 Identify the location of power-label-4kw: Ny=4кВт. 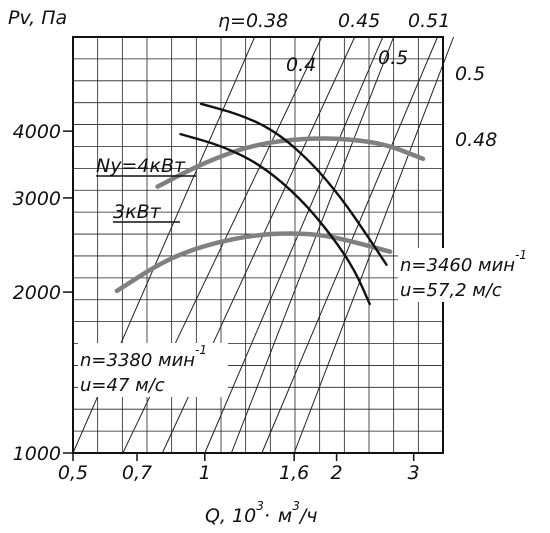
(141, 166).